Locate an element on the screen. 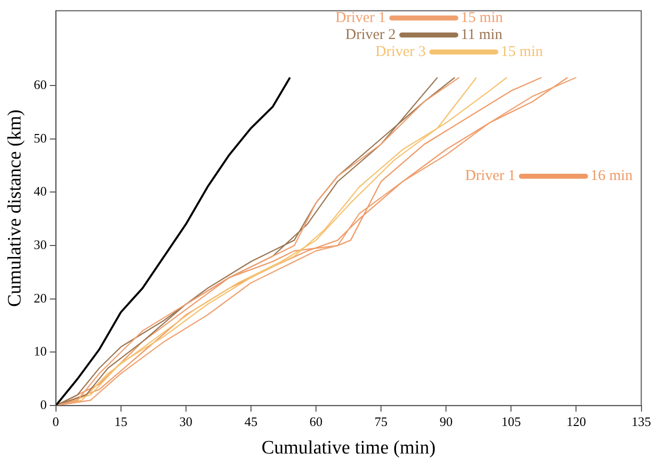 The height and width of the screenshot is (464, 654). x-tick-label: 60 is located at coordinates (316, 421).